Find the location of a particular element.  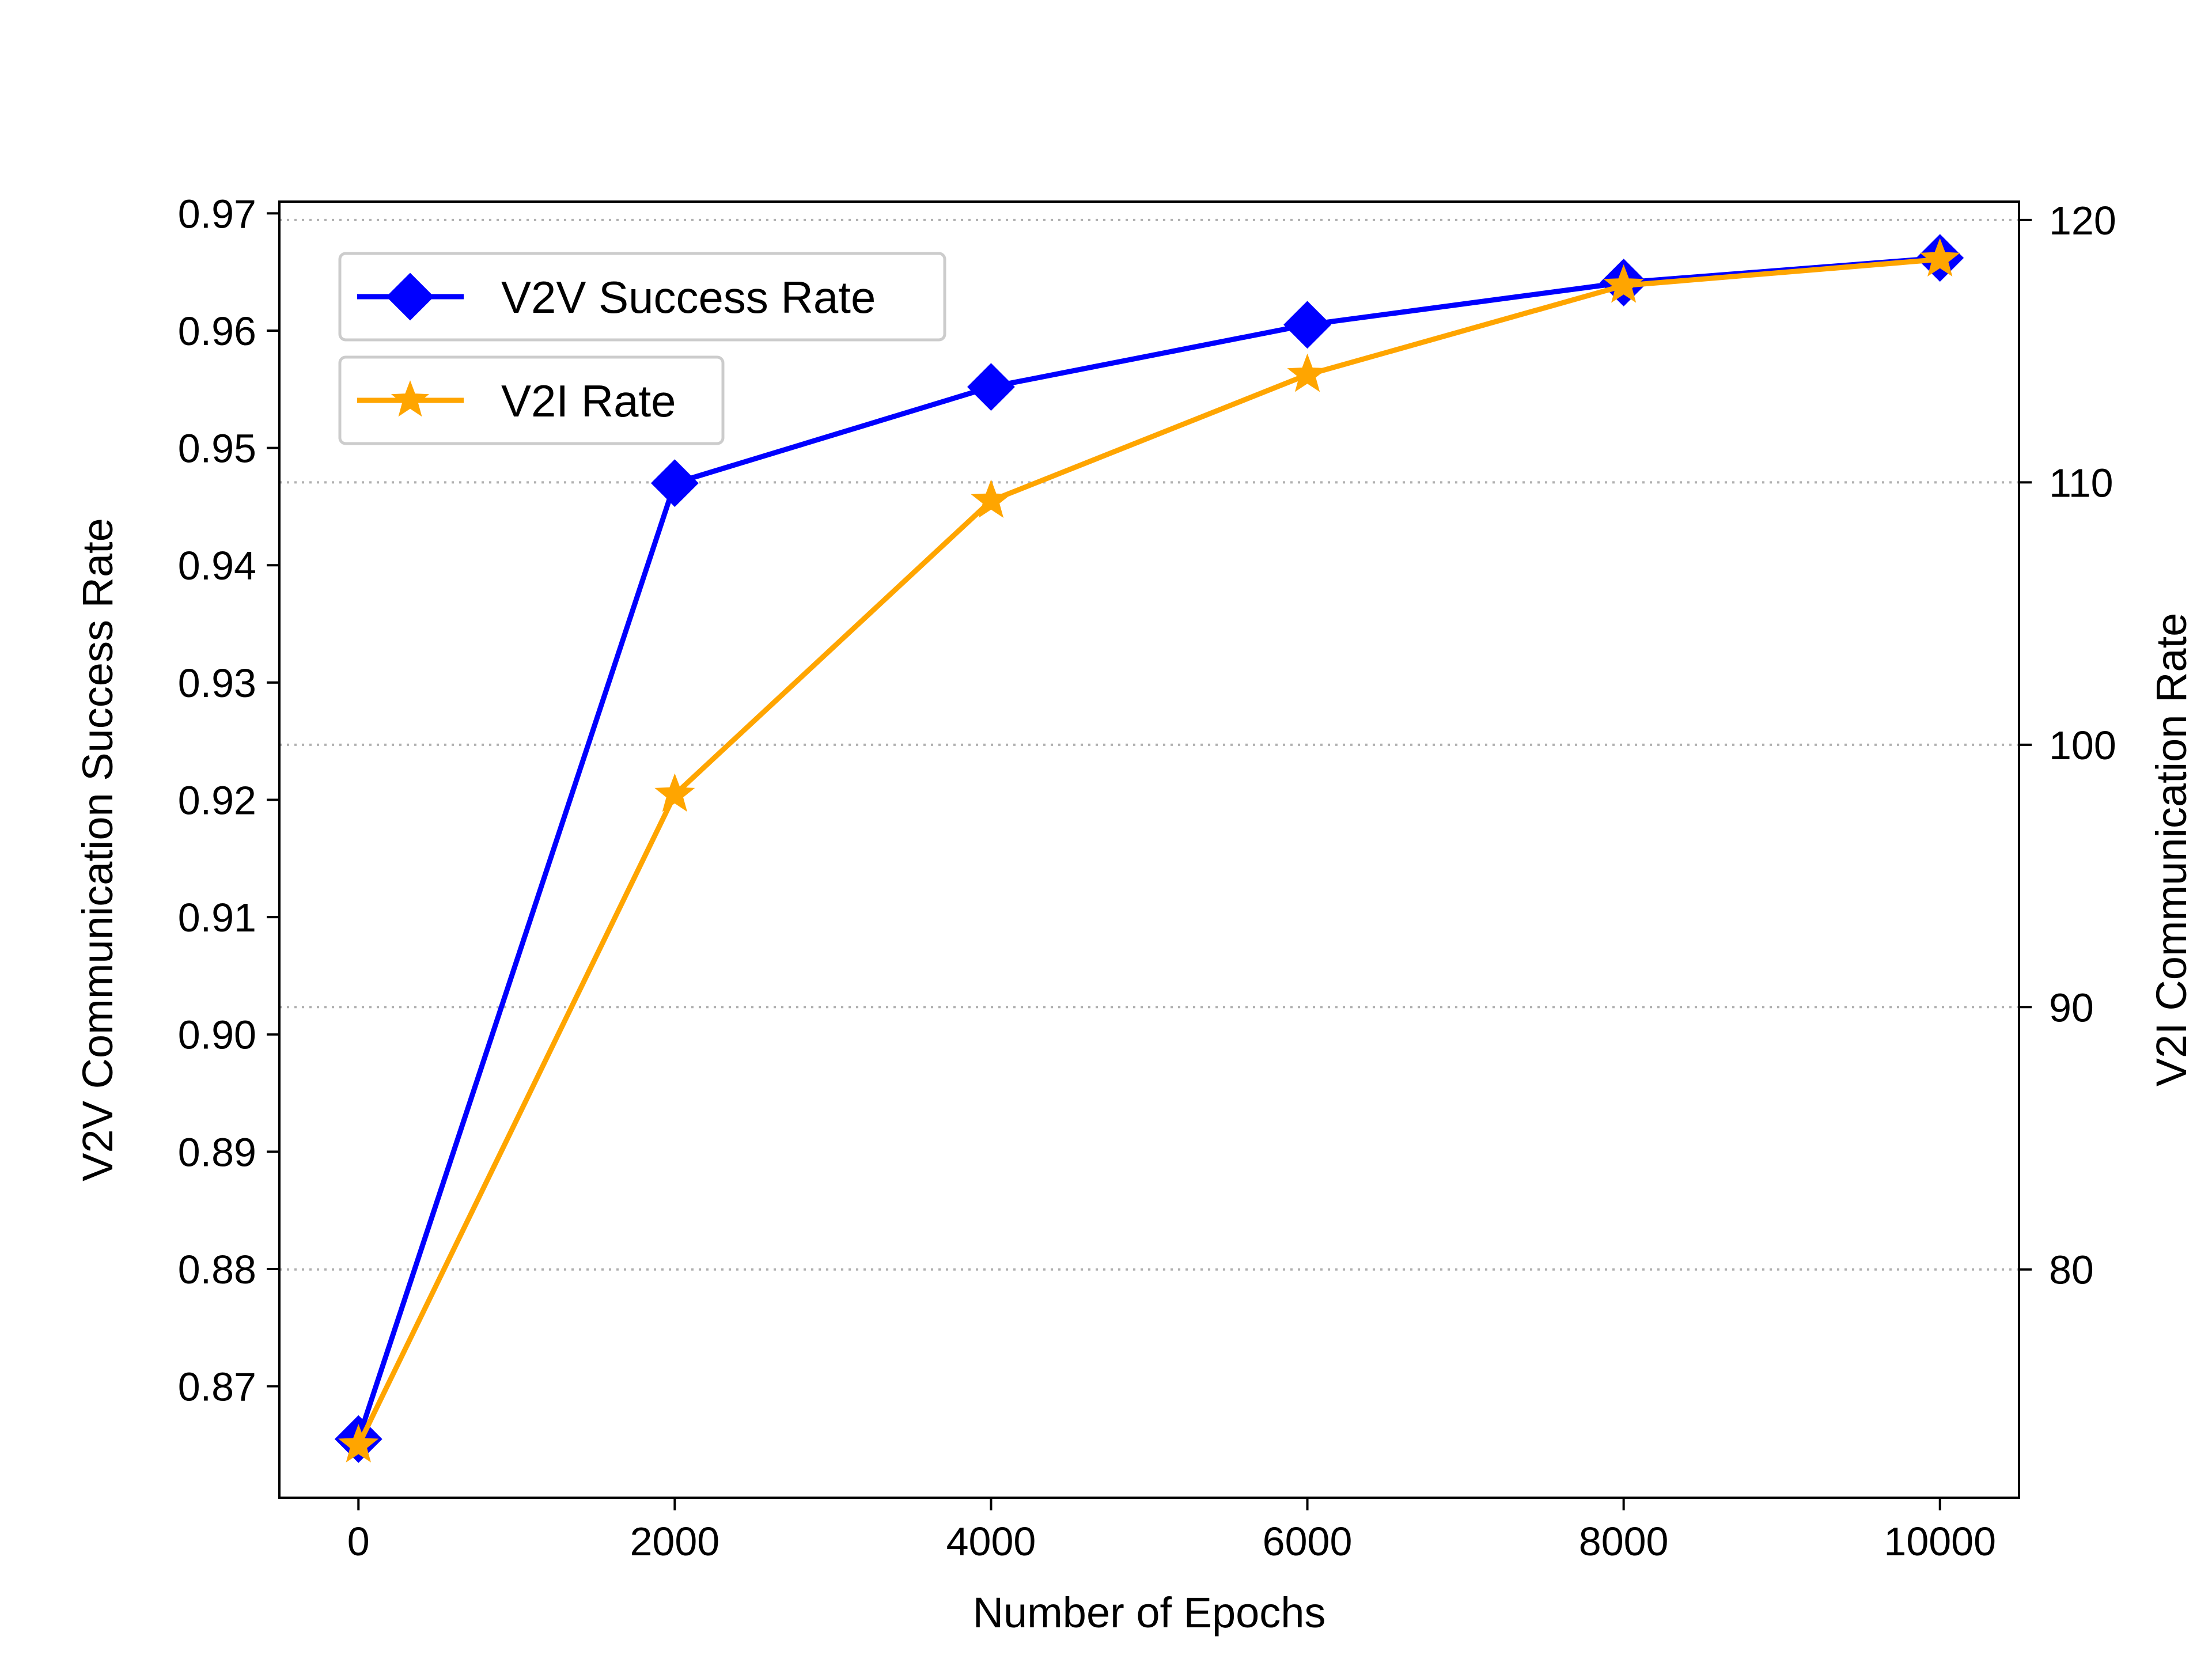

y-right-tick-label: 90 is located at coordinates (2071, 1007).